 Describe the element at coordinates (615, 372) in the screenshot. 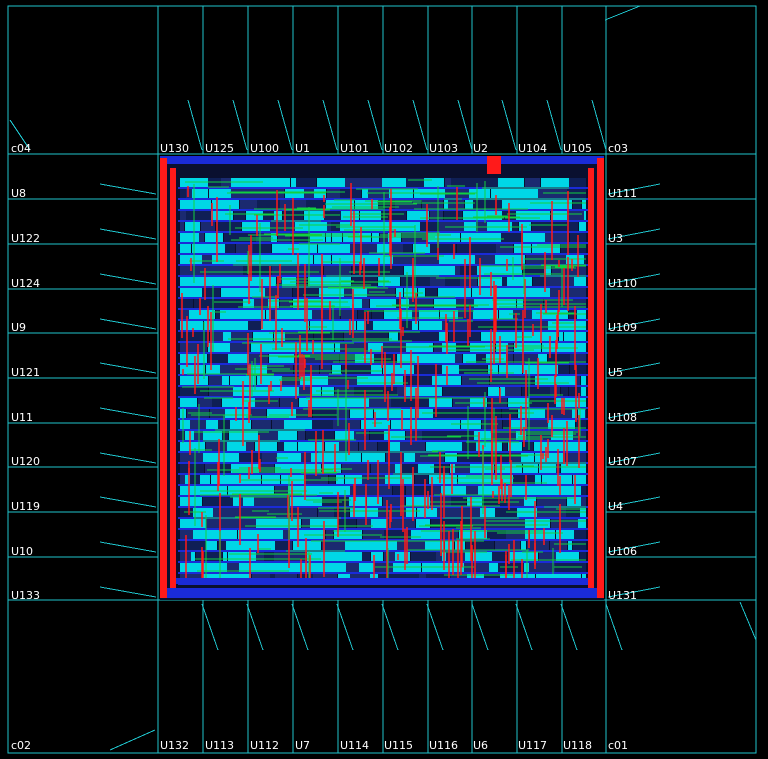

I see `pad-label-right: U5` at that location.